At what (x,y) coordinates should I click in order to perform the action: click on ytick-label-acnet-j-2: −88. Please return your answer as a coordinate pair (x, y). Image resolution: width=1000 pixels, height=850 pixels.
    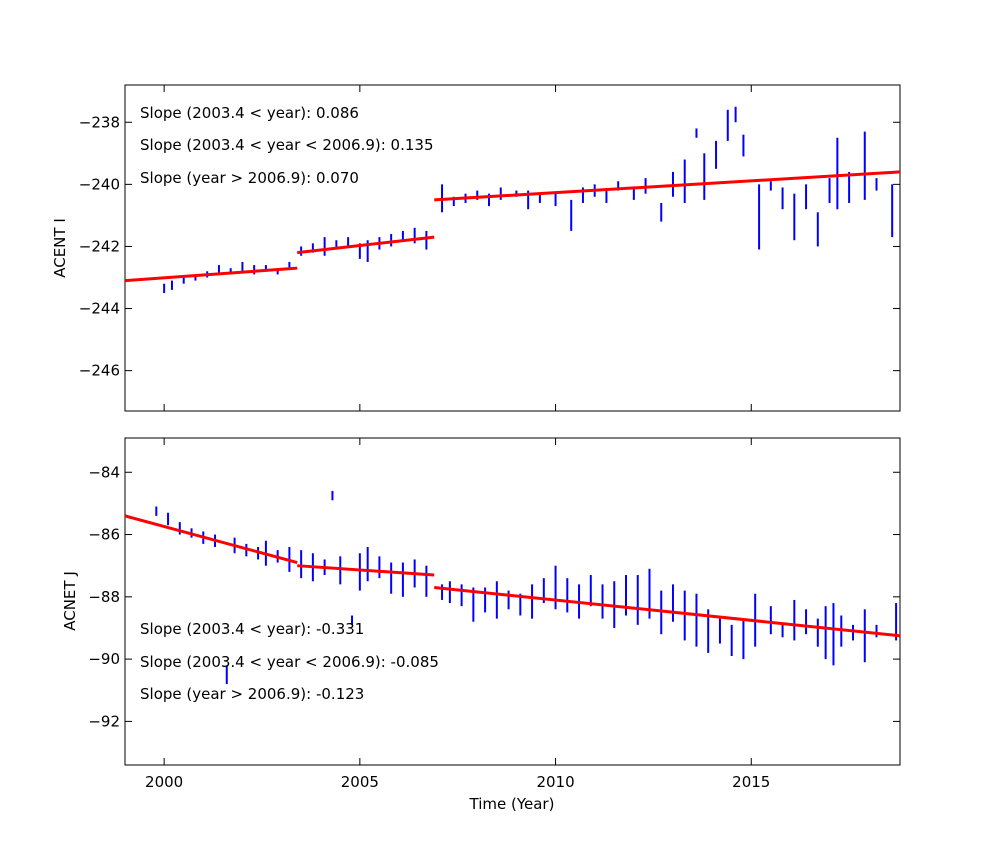
    Looking at the image, I should click on (104, 597).